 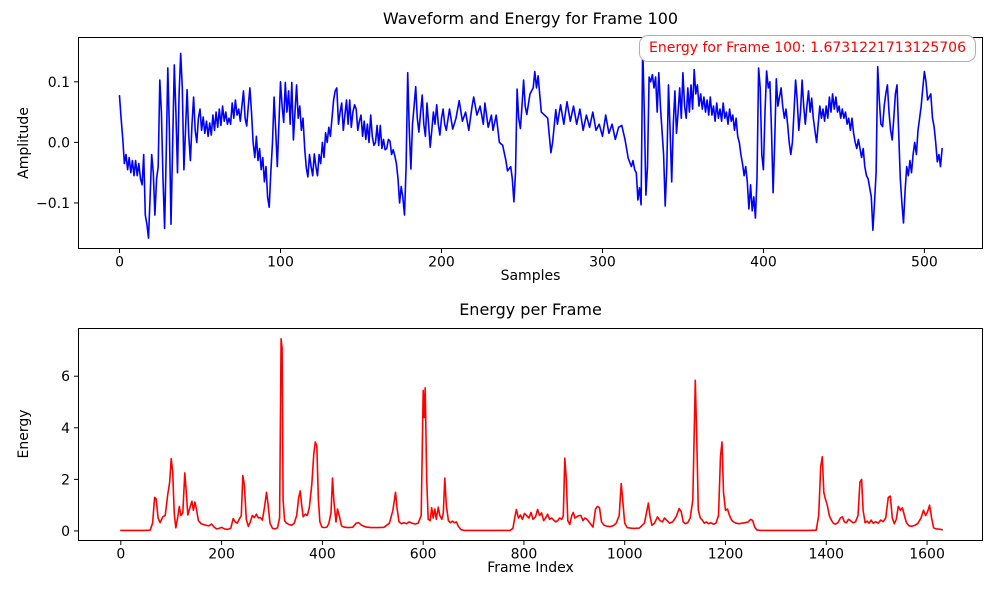 I want to click on x-tick-label: 1400, so click(x=826, y=555).